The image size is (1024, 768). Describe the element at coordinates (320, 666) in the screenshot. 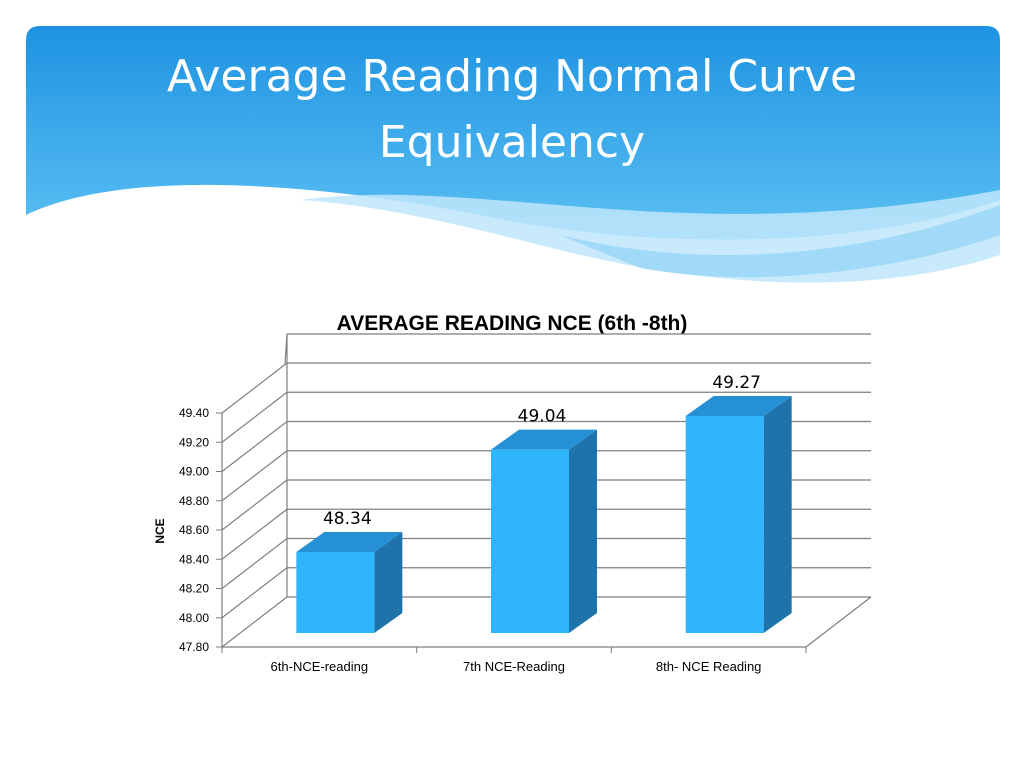

I see `x-category-label: 6th-NCE-reading` at that location.